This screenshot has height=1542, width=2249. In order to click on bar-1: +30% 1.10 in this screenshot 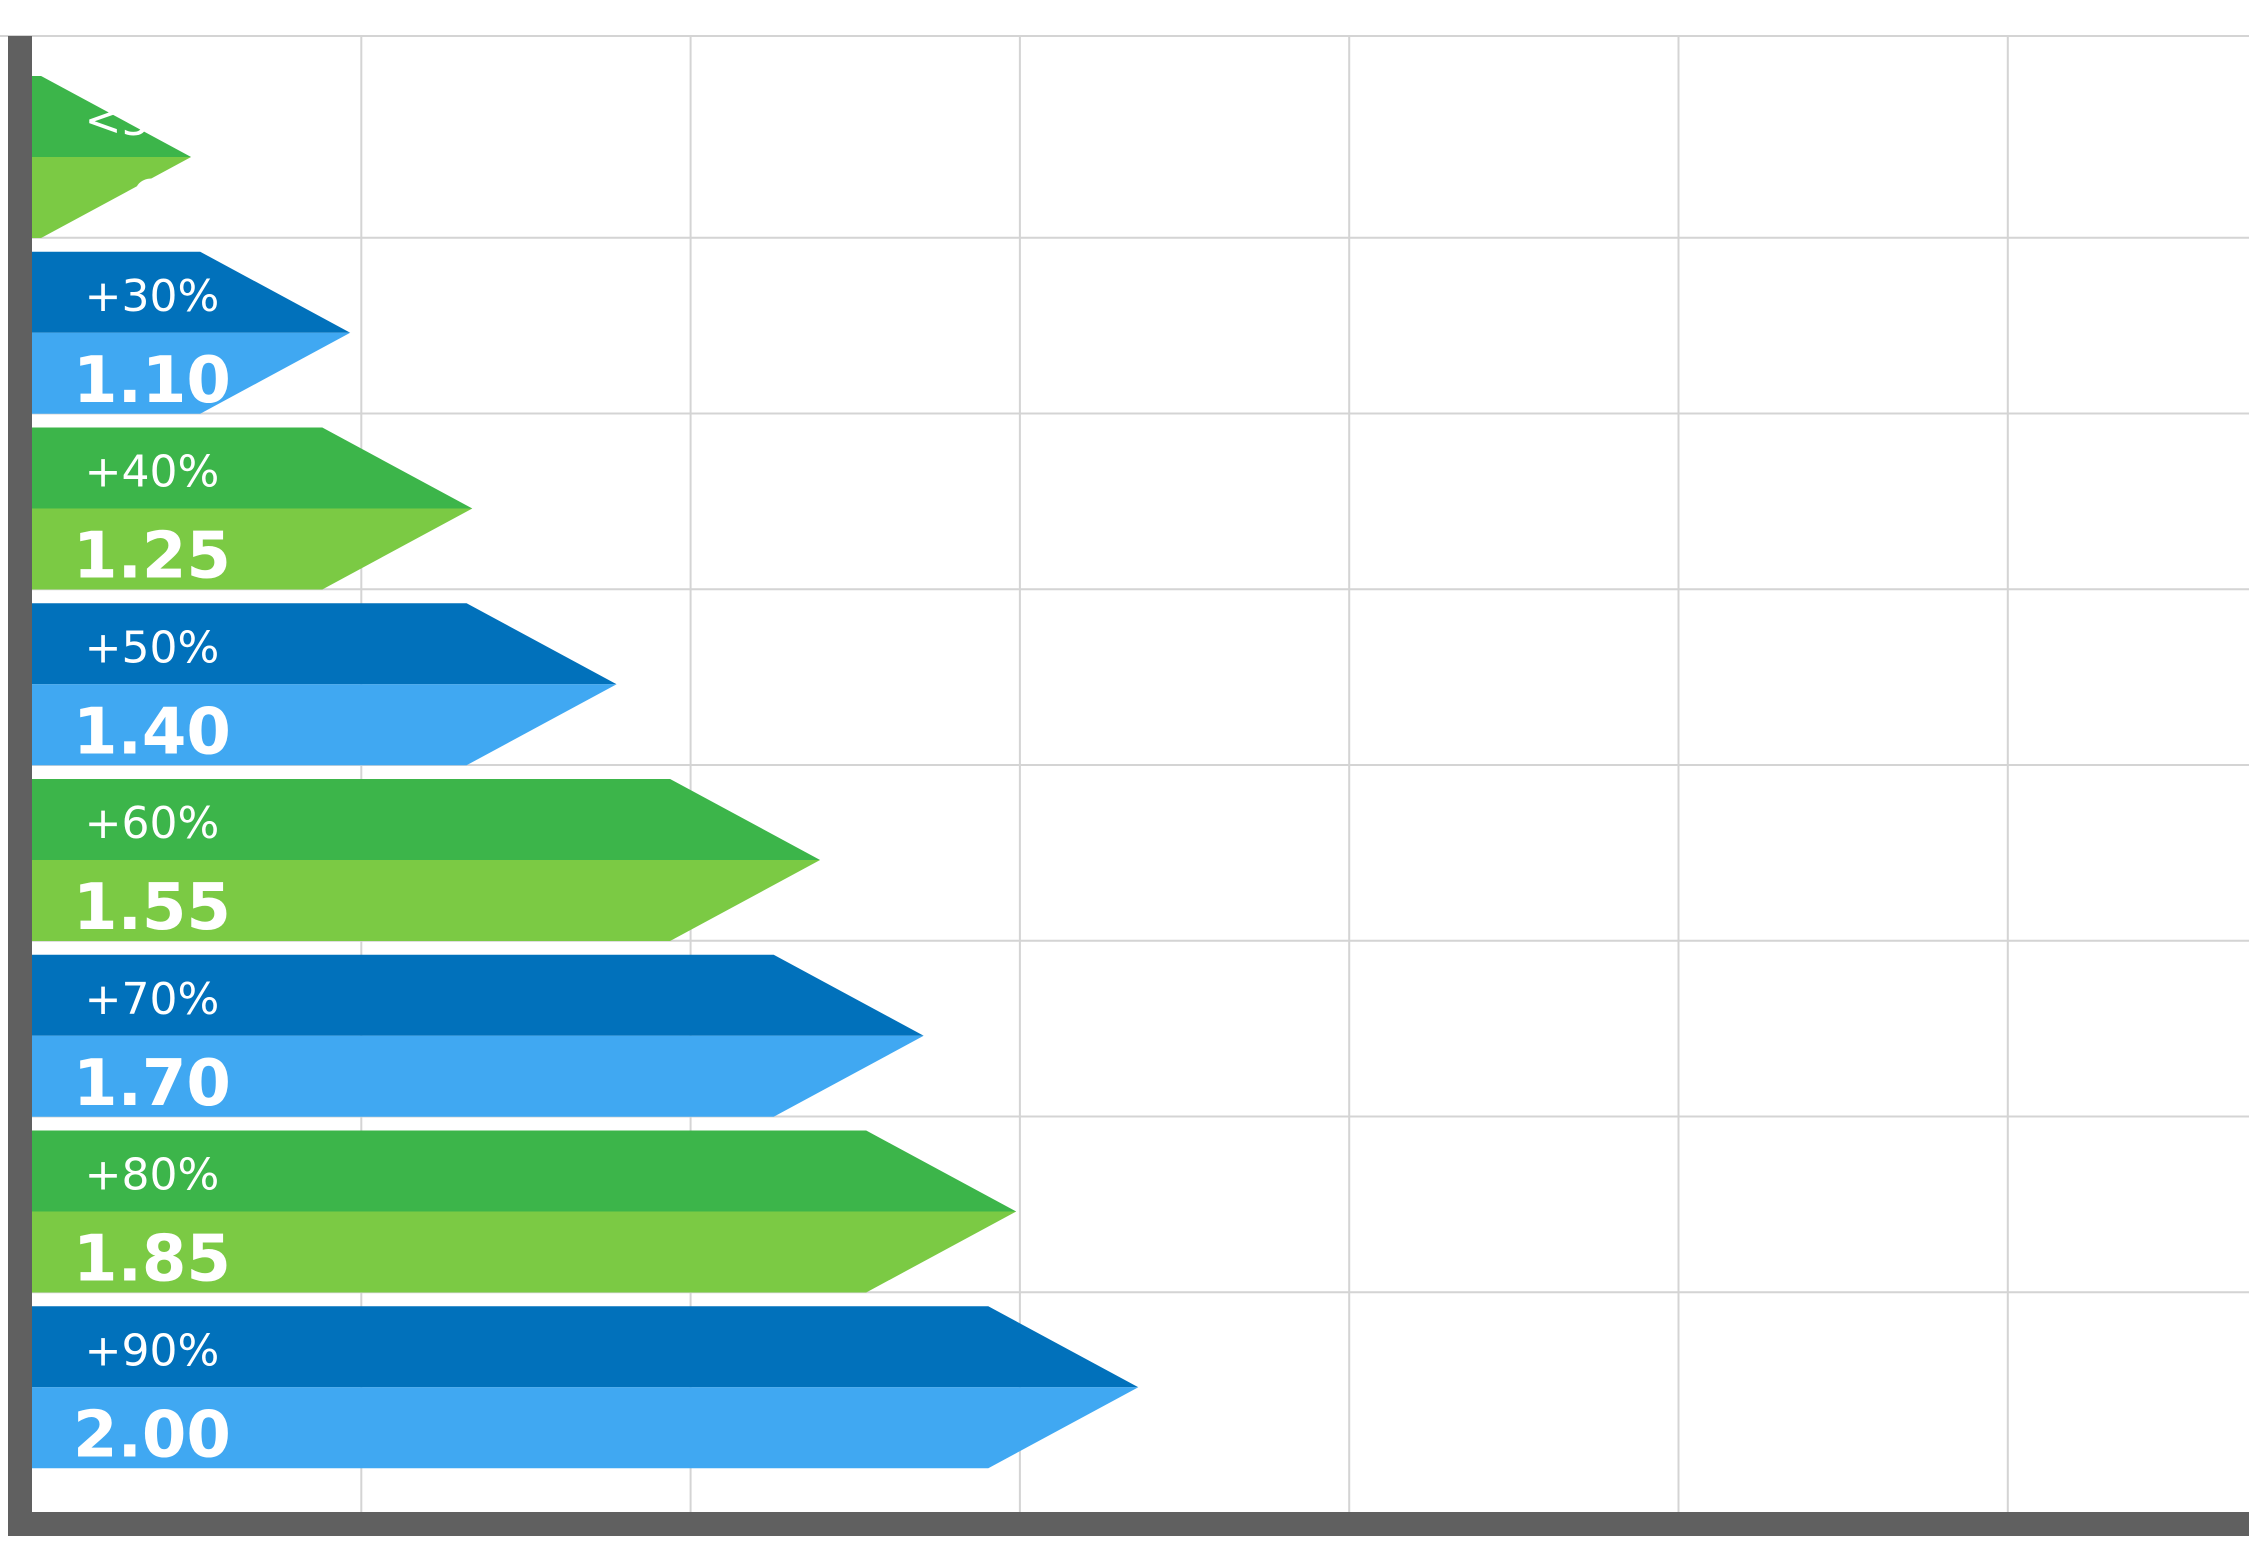, I will do `click(191, 334)`.